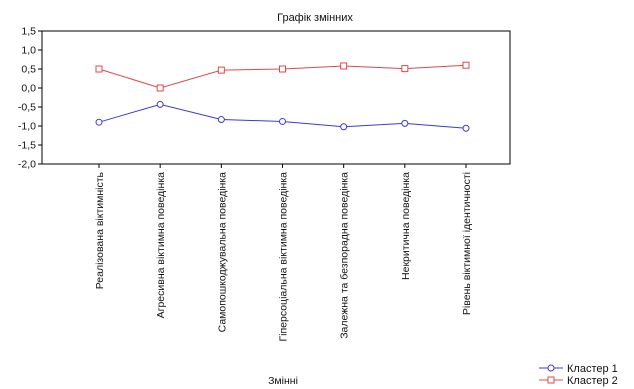 The image size is (634, 389). What do you see at coordinates (27, 127) in the screenshot?
I see `y-tick-label: -1,0` at bounding box center [27, 127].